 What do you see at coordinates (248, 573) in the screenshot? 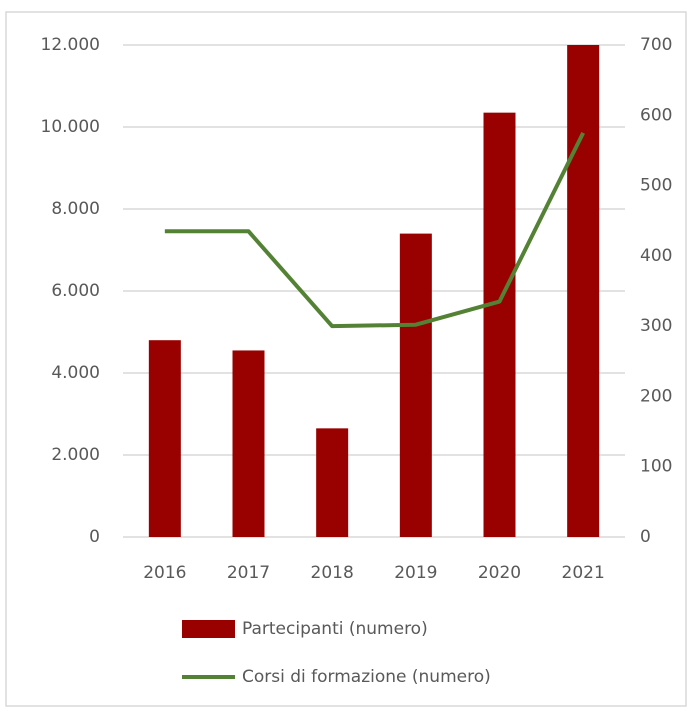
I see `x-tick-label: 2017` at bounding box center [248, 573].